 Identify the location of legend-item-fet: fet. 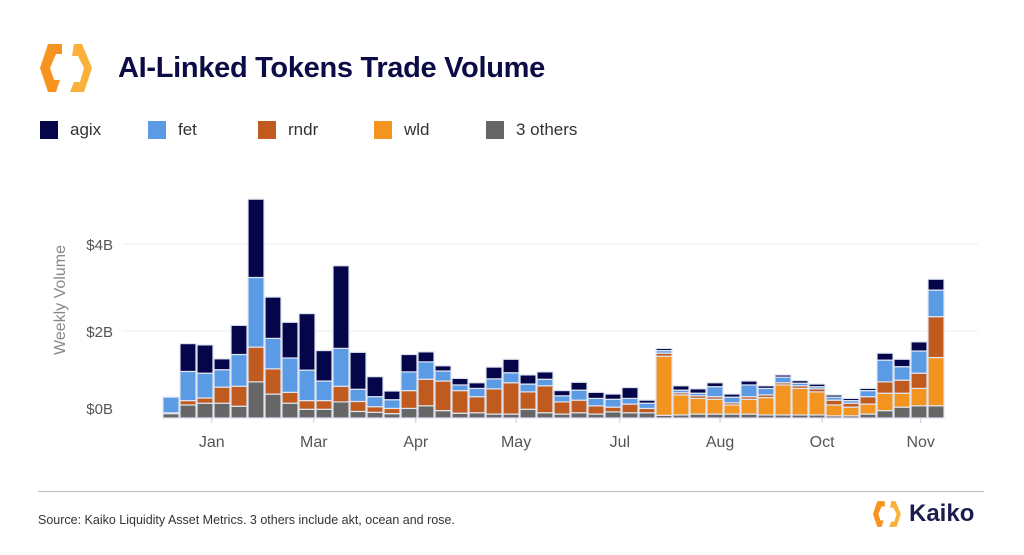
(203, 130).